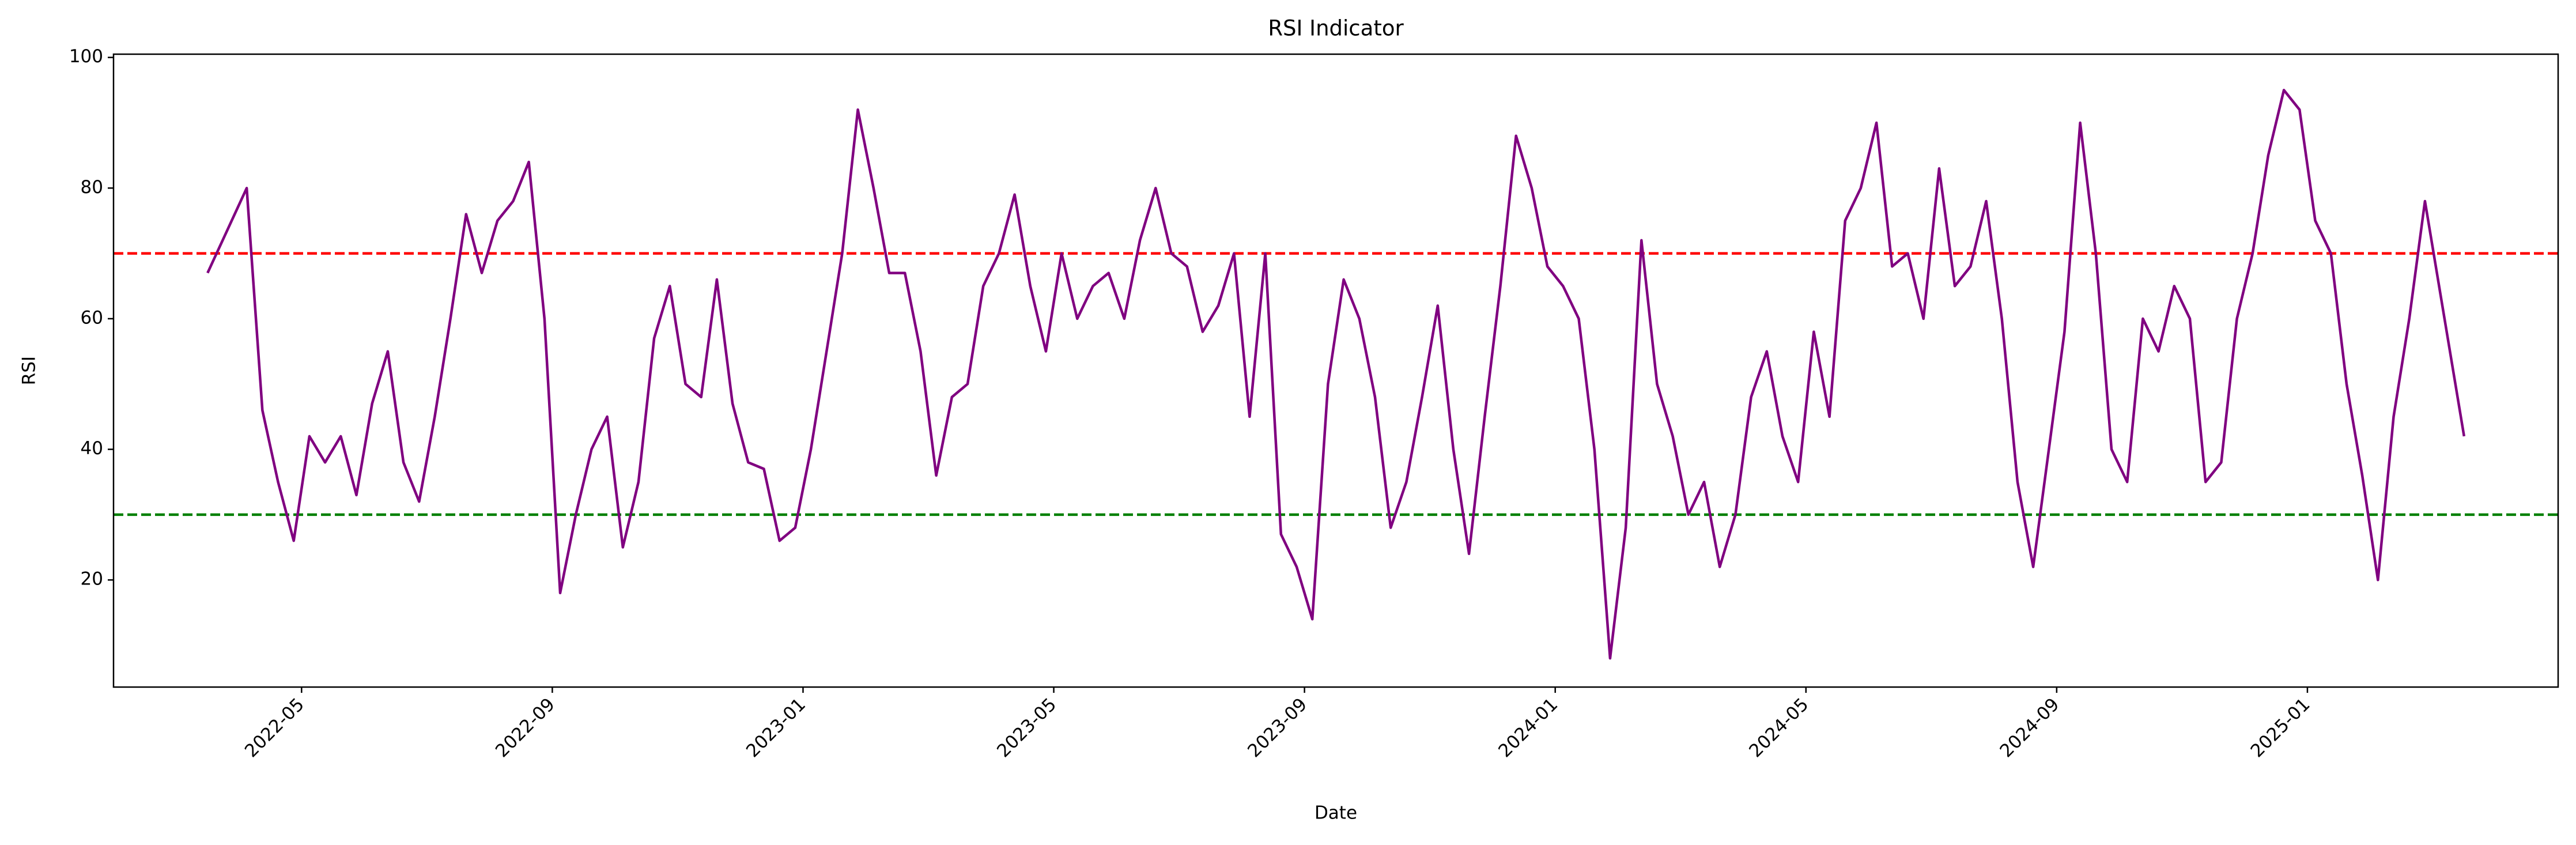 The height and width of the screenshot is (845, 2576). What do you see at coordinates (86, 56) in the screenshot?
I see `y-tick-label: 100` at bounding box center [86, 56].